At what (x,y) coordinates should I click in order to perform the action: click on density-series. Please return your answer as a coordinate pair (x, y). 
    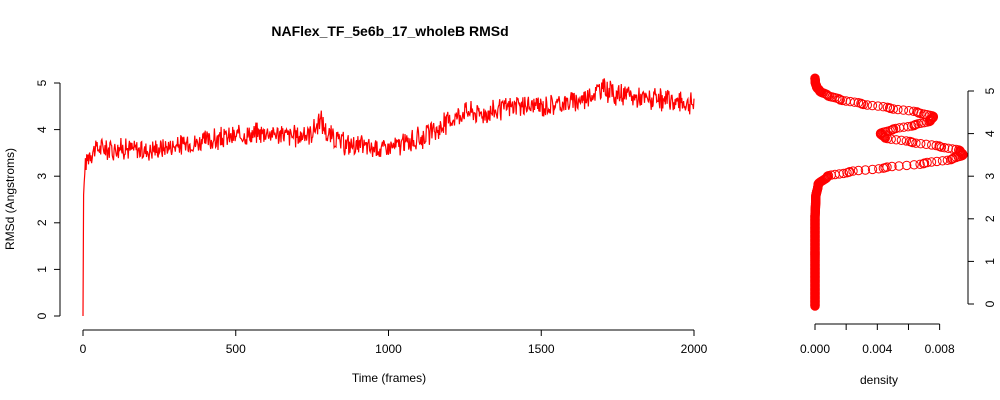
    Looking at the image, I should click on (889, 192).